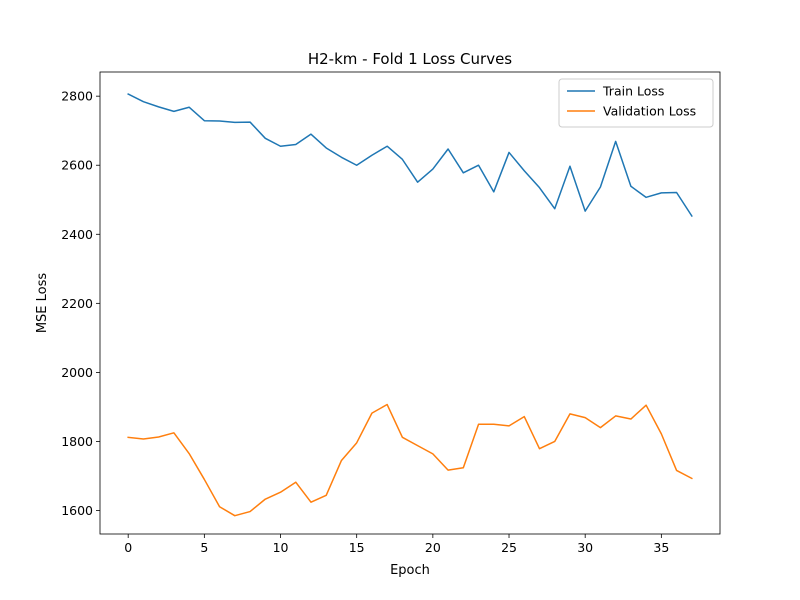 This screenshot has width=800, height=600. I want to click on legend-box, so click(636, 103).